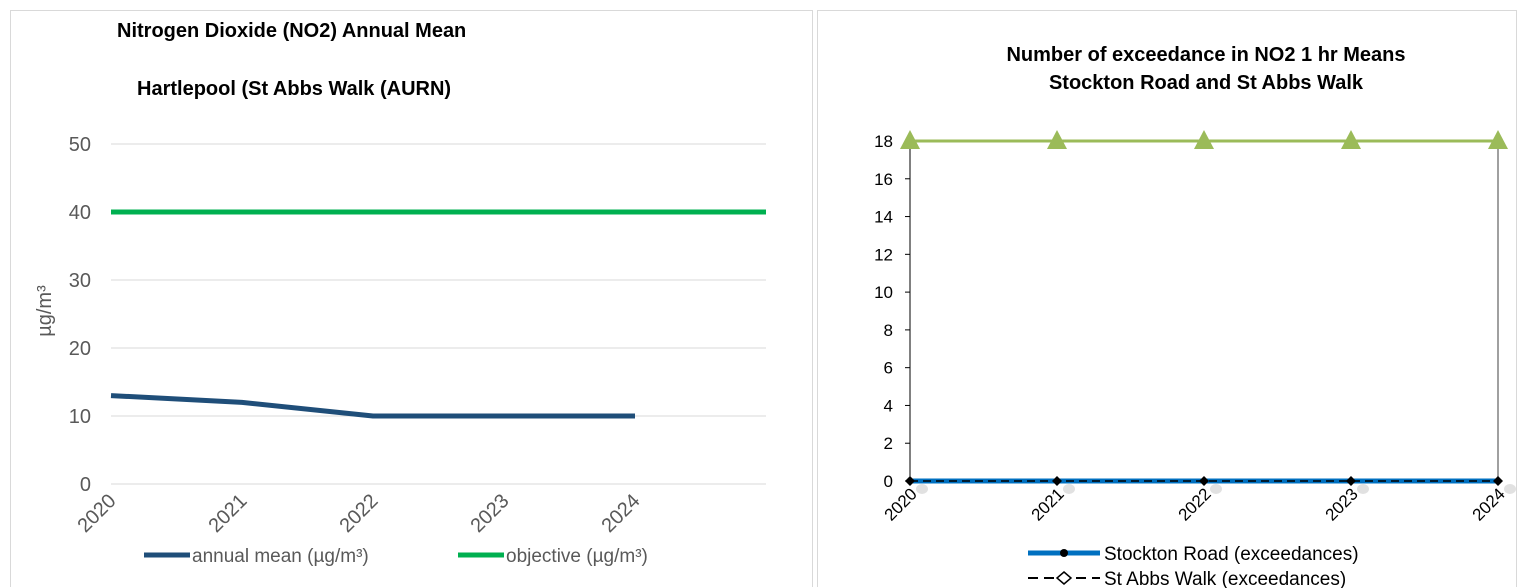 The height and width of the screenshot is (588, 1521). What do you see at coordinates (372, 406) in the screenshot?
I see `series-line` at bounding box center [372, 406].